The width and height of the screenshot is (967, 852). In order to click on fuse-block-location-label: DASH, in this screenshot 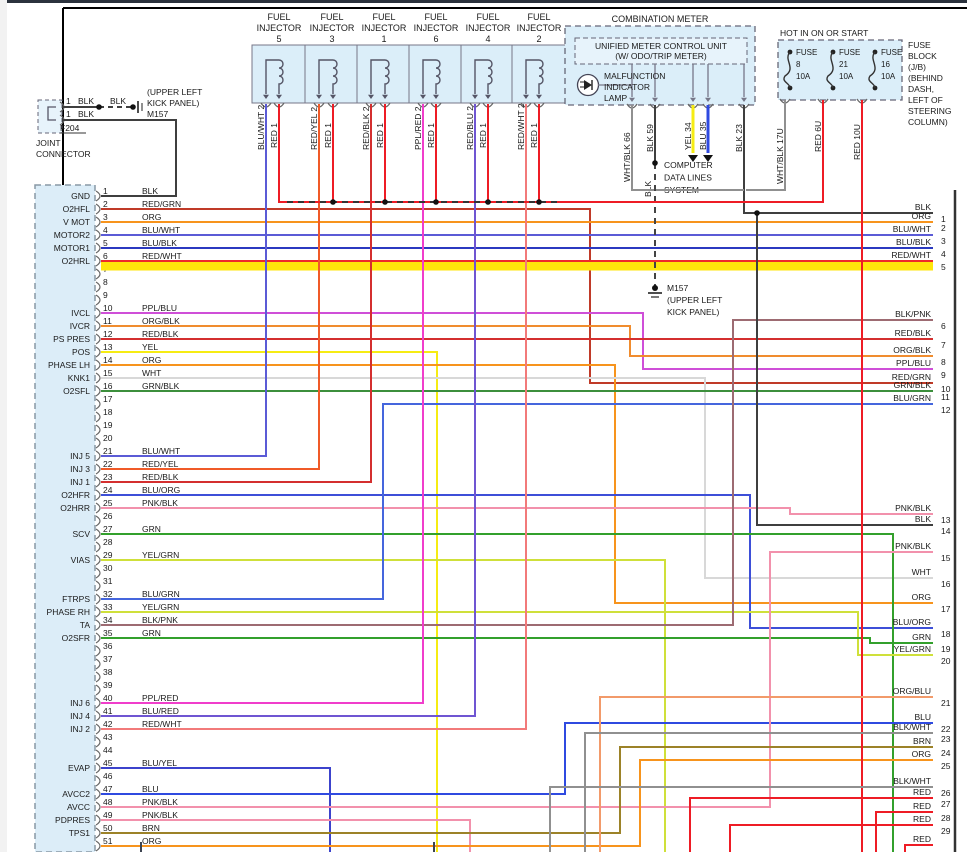, I will do `click(921, 89)`.